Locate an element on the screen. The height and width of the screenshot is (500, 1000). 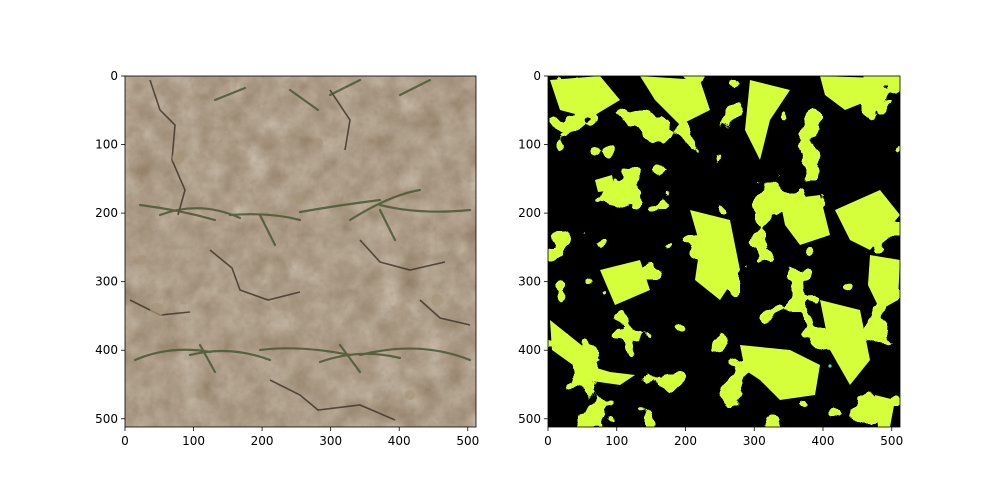
right-x-axis: 0 100 200 300 400 500 is located at coordinates (723, 437).